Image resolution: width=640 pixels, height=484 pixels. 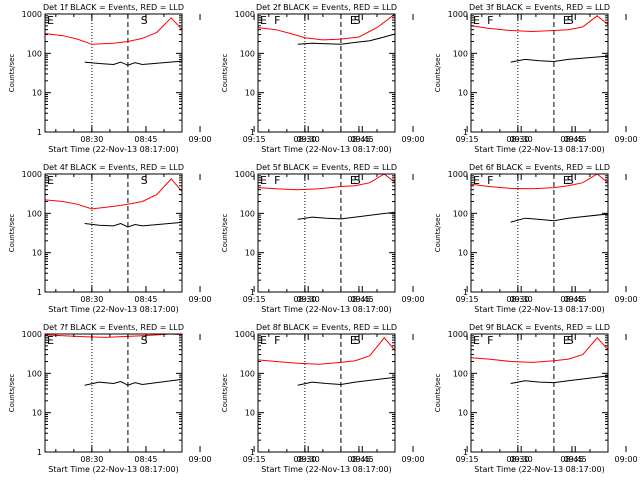 I want to click on panel-title: Det 6f BLACK = Events, RED = LLD, so click(x=539, y=167).